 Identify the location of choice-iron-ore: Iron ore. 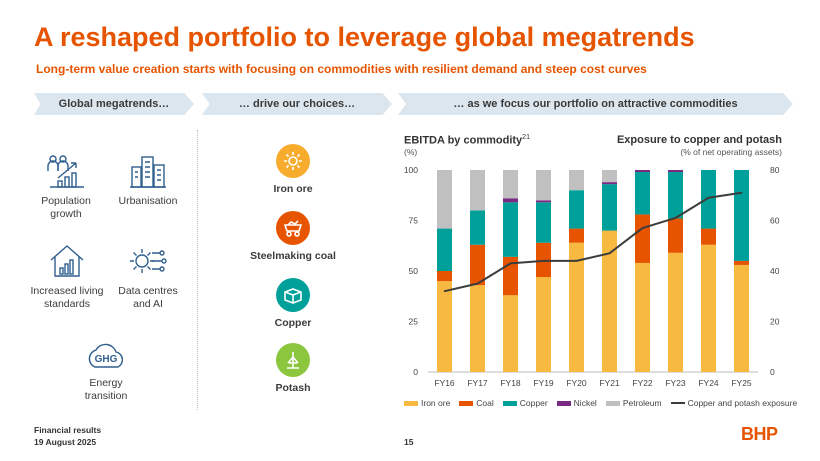
(293, 169).